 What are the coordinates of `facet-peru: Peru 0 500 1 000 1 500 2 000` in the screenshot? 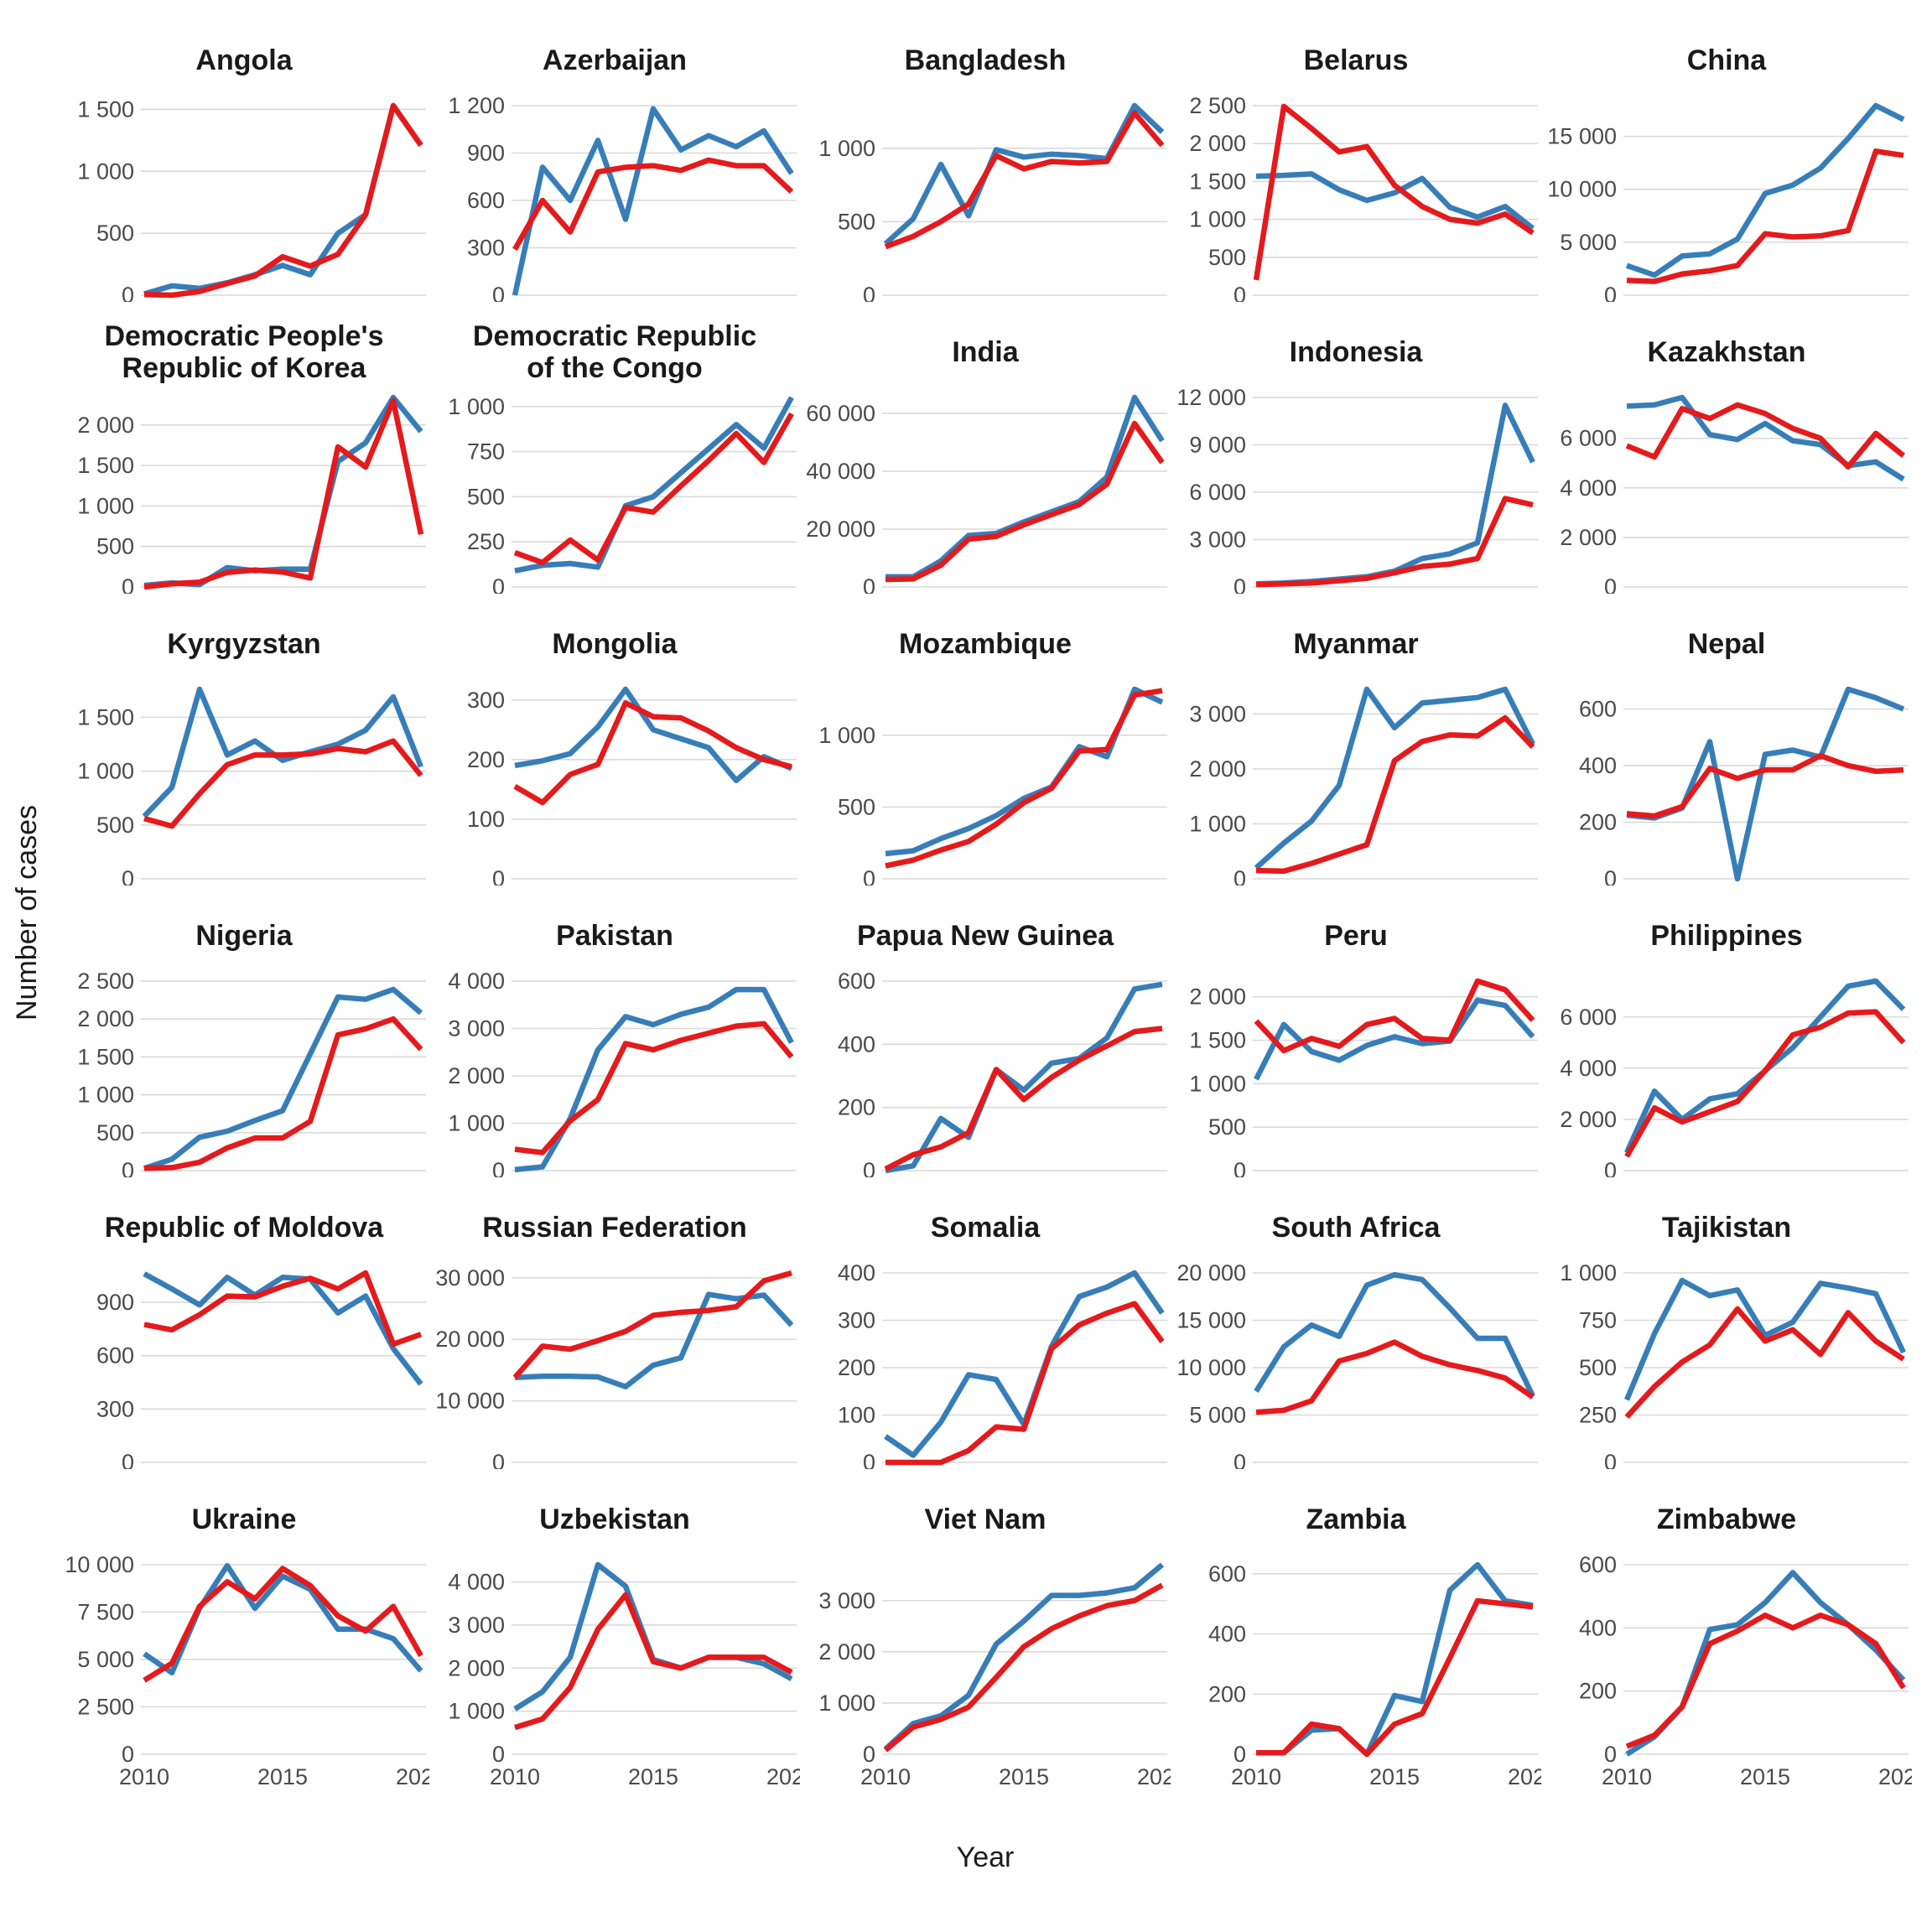 It's located at (1356, 1039).